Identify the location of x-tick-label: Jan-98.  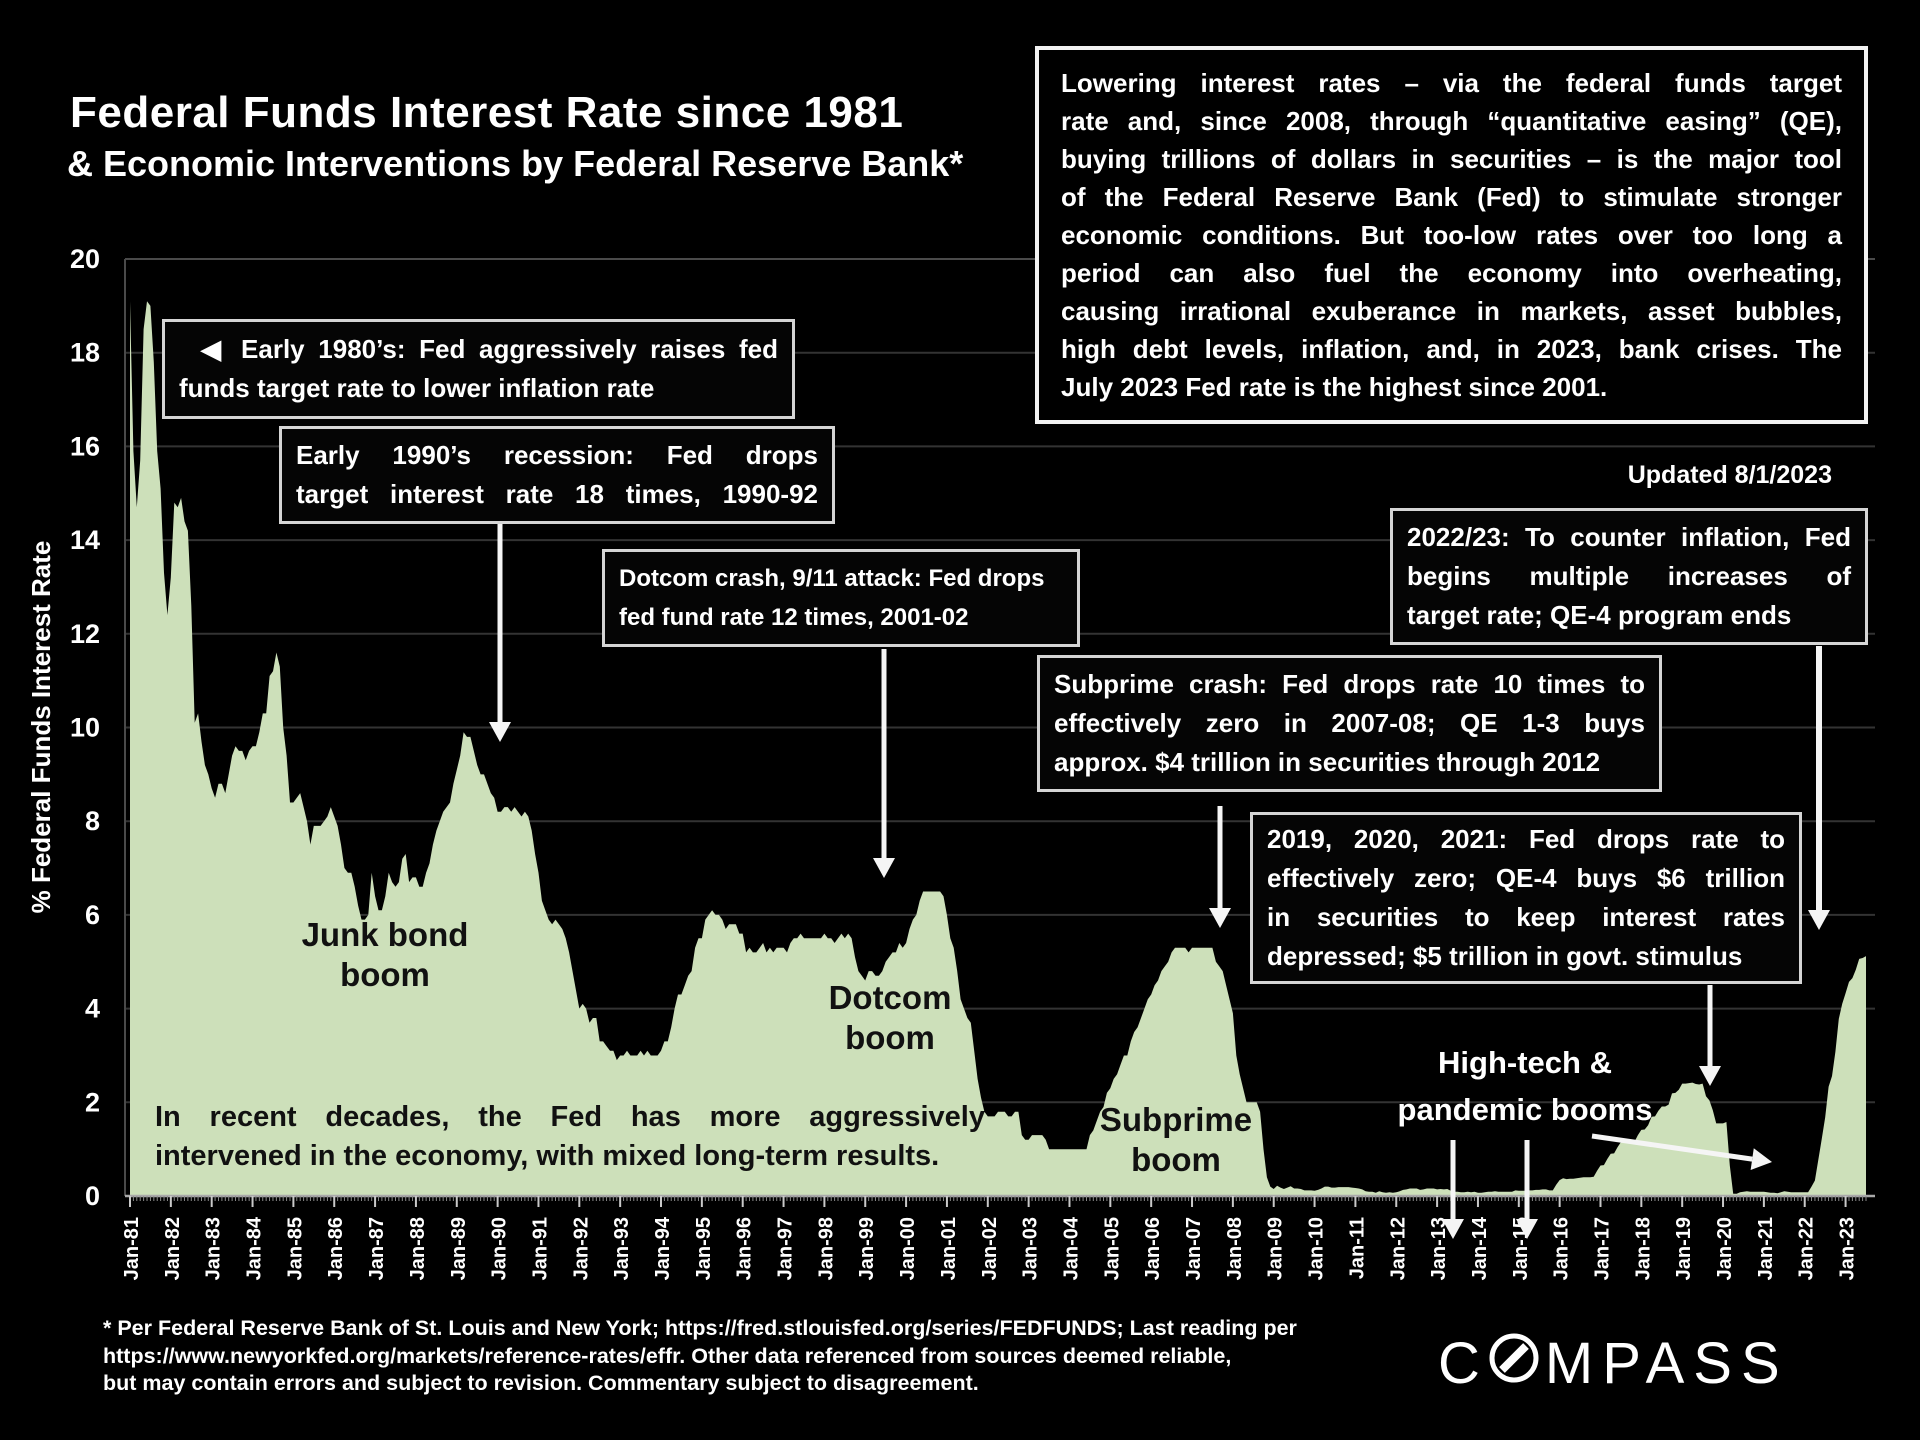
(826, 1248).